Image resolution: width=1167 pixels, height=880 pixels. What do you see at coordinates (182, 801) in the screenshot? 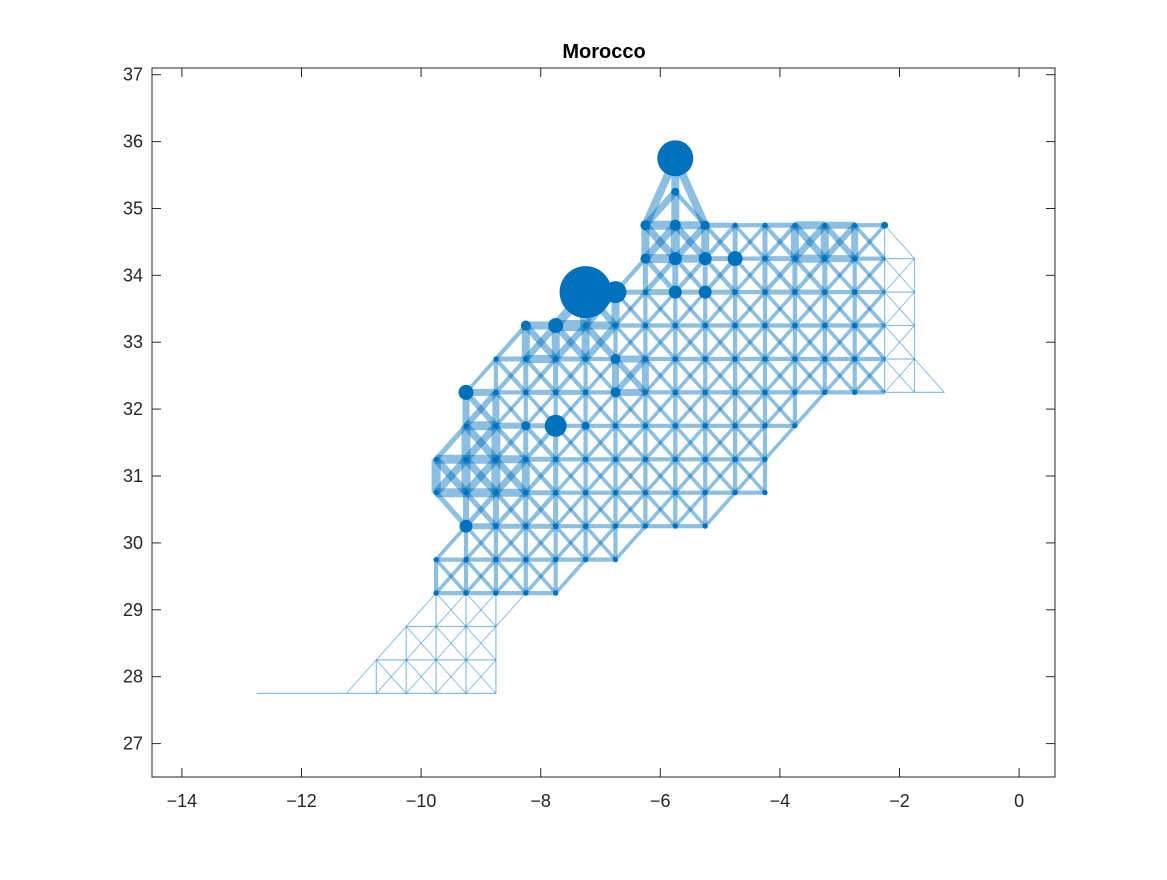
I see `x-tick-label: −14` at bounding box center [182, 801].